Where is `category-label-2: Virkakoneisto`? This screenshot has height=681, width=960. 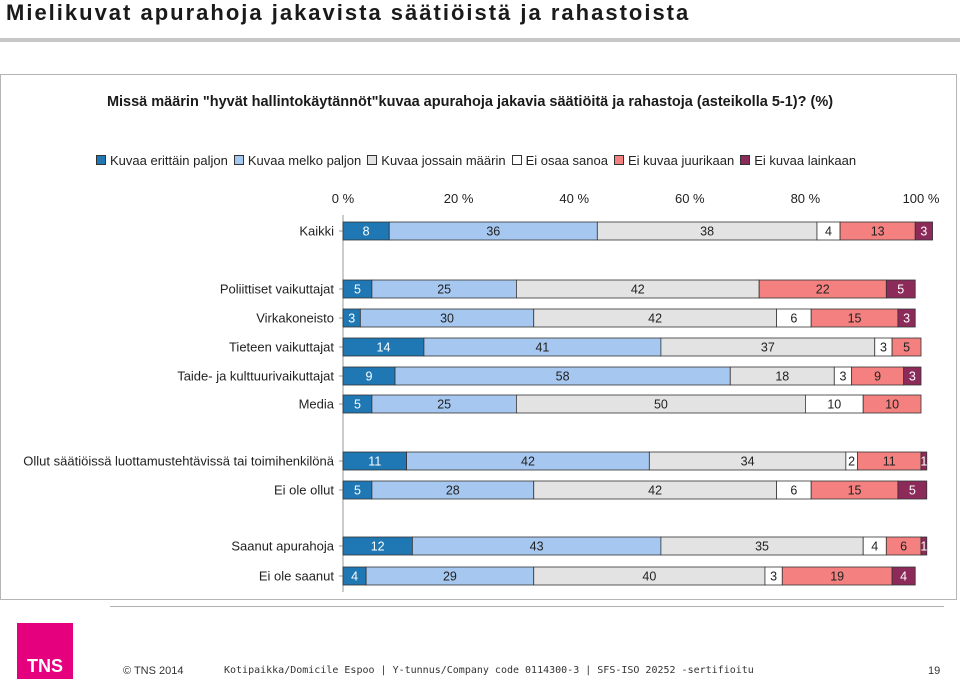
category-label-2: Virkakoneisto is located at coordinates (295, 318).